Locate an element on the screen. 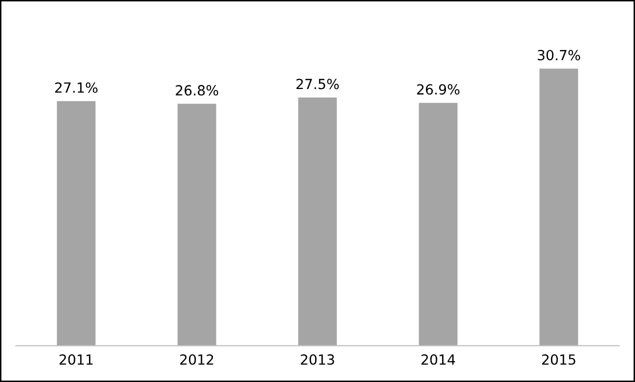 This screenshot has height=382, width=635. data-label: 27.5% is located at coordinates (317, 84).